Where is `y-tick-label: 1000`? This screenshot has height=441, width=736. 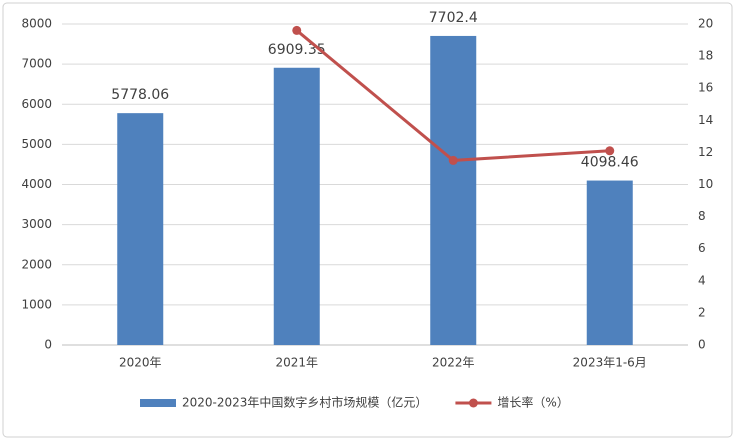
y-tick-label: 1000 is located at coordinates (36, 304).